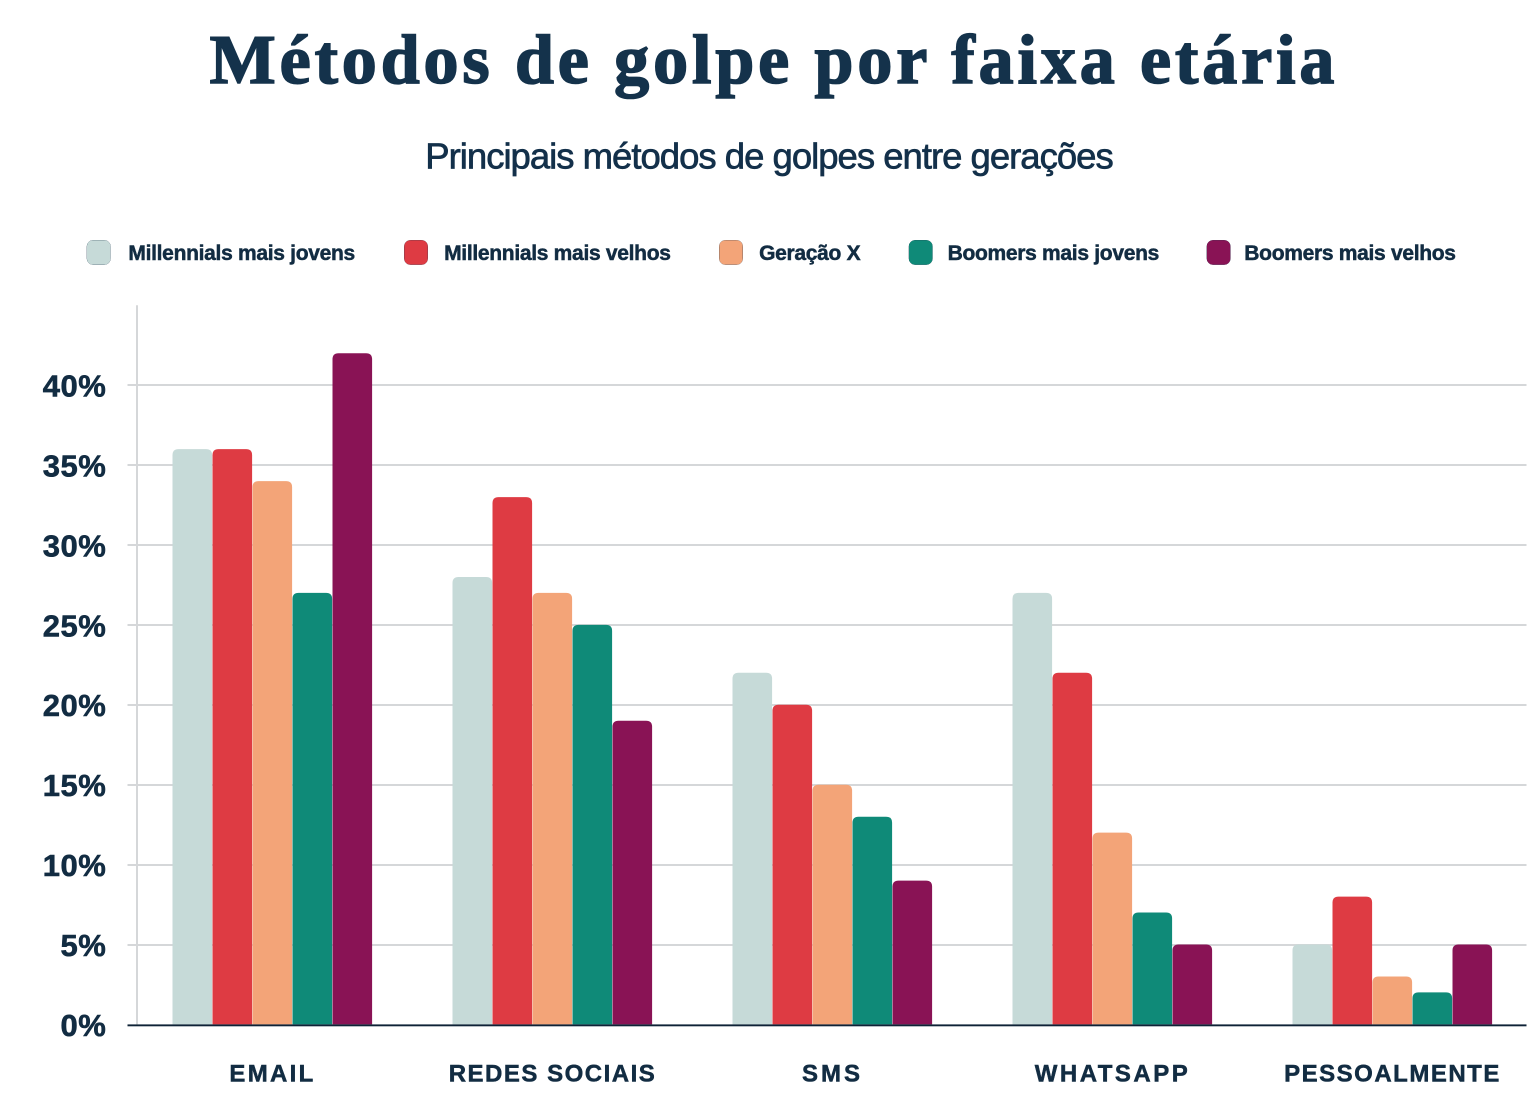 This screenshot has width=1540, height=1111. I want to click on svg-text: 0%, so click(83, 1025).